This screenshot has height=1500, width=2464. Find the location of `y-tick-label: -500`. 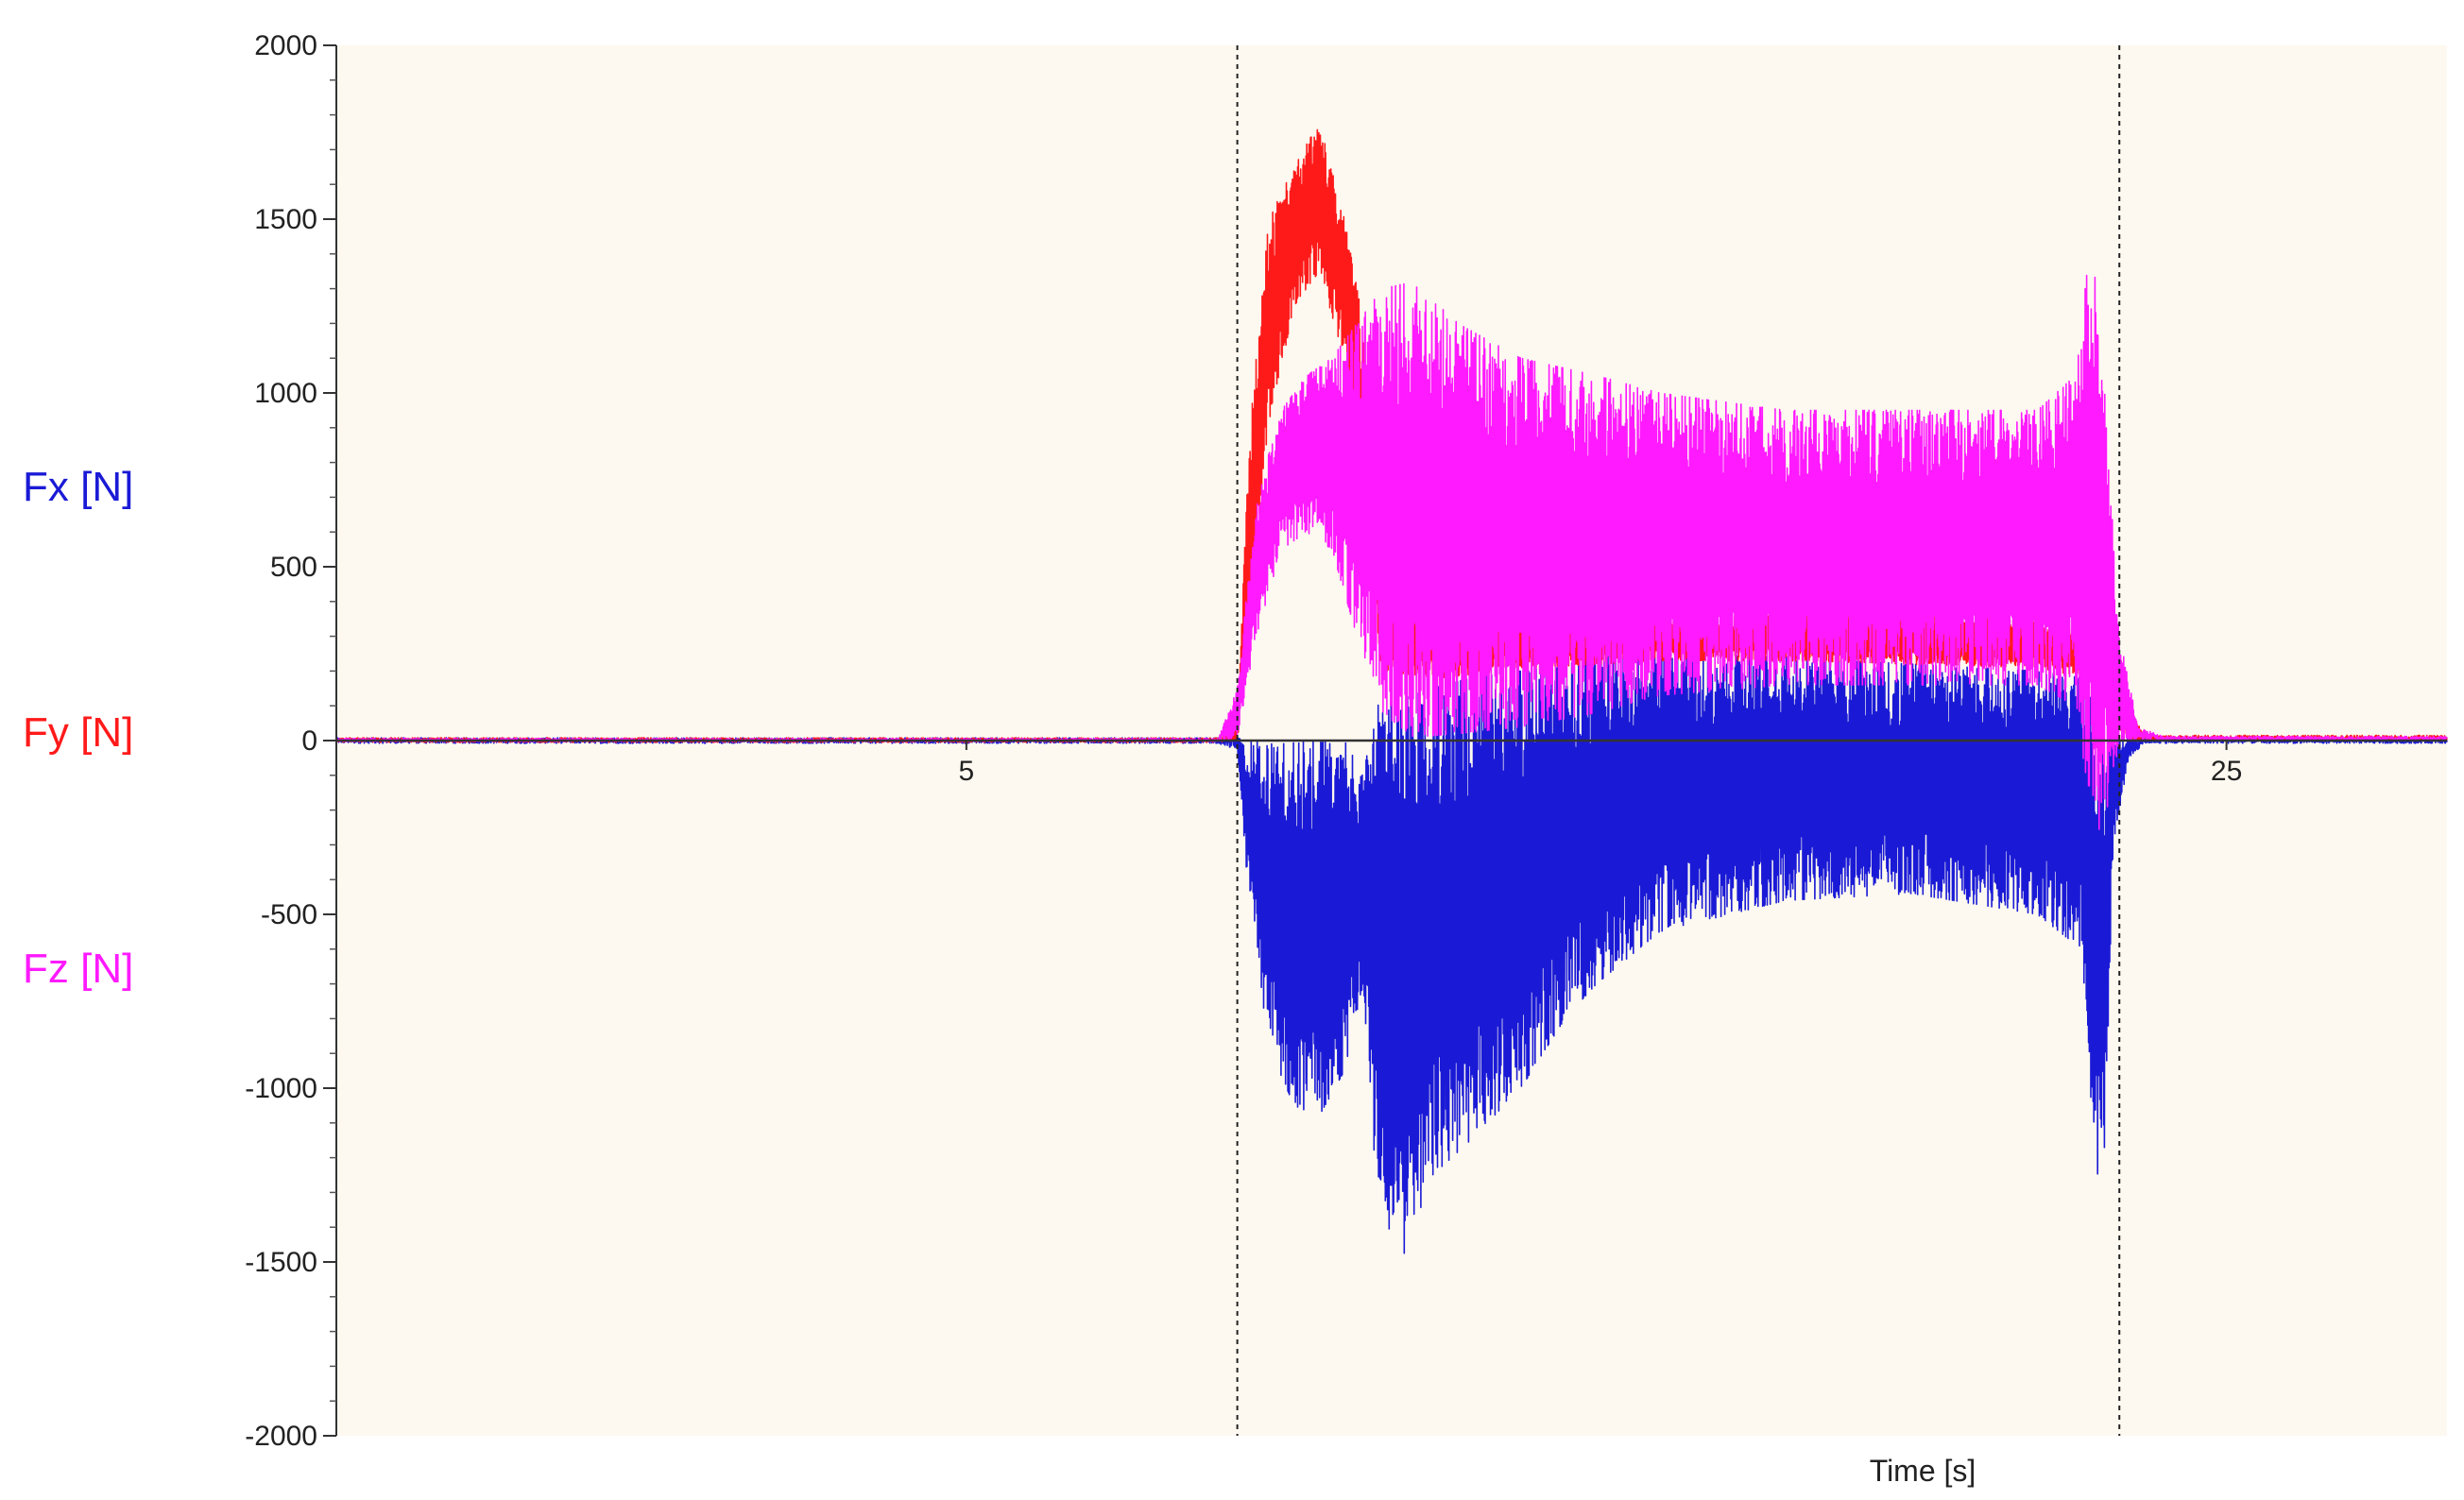

y-tick-label: -500 is located at coordinates (289, 914).